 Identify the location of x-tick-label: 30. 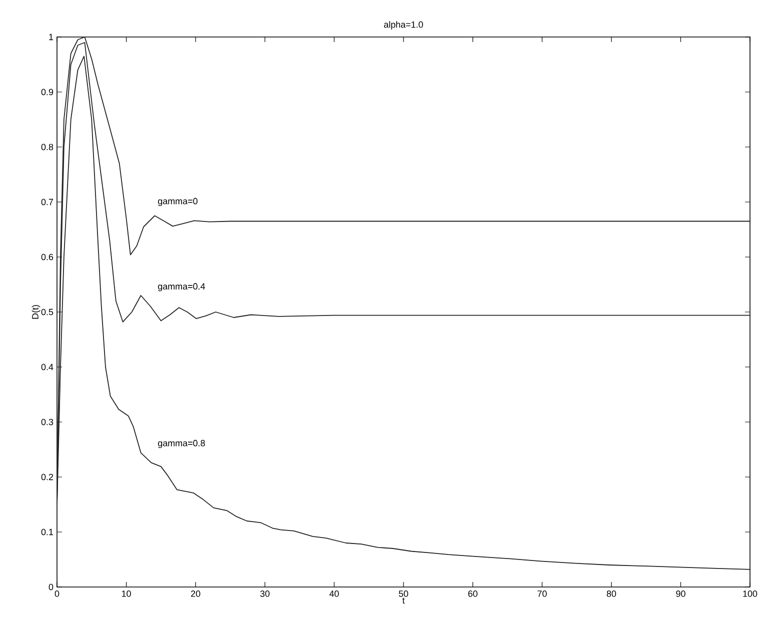
(265, 593).